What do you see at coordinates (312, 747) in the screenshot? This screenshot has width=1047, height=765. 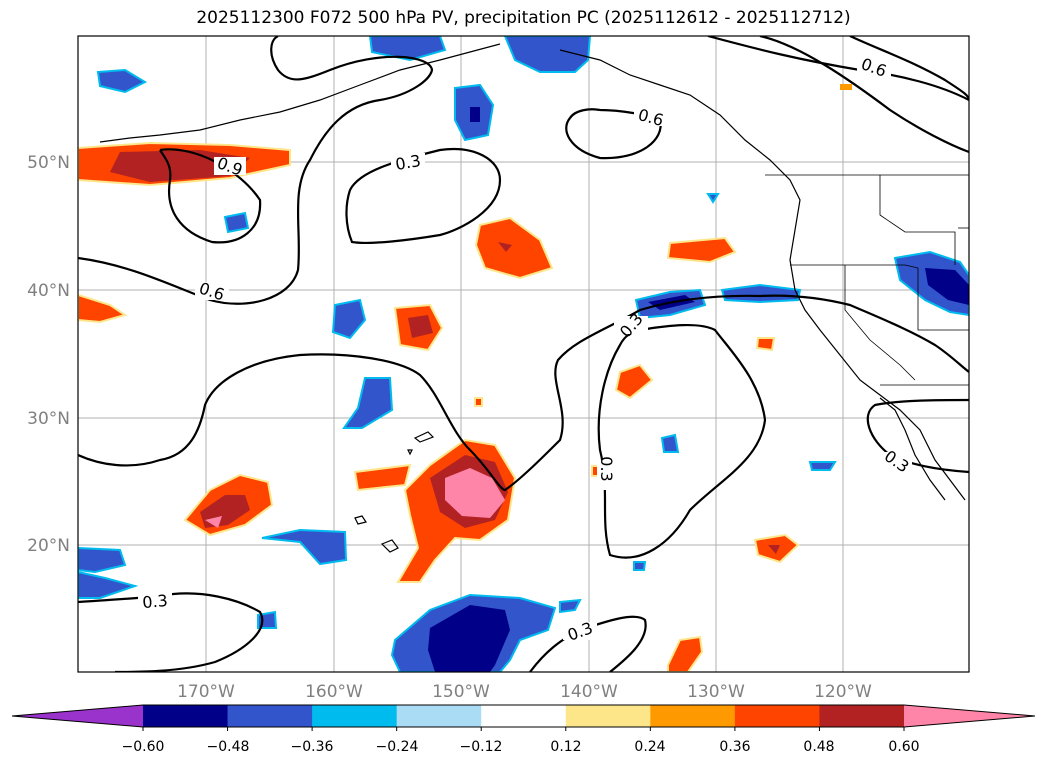 I see `colorbar-tick-label: −0.36` at bounding box center [312, 747].